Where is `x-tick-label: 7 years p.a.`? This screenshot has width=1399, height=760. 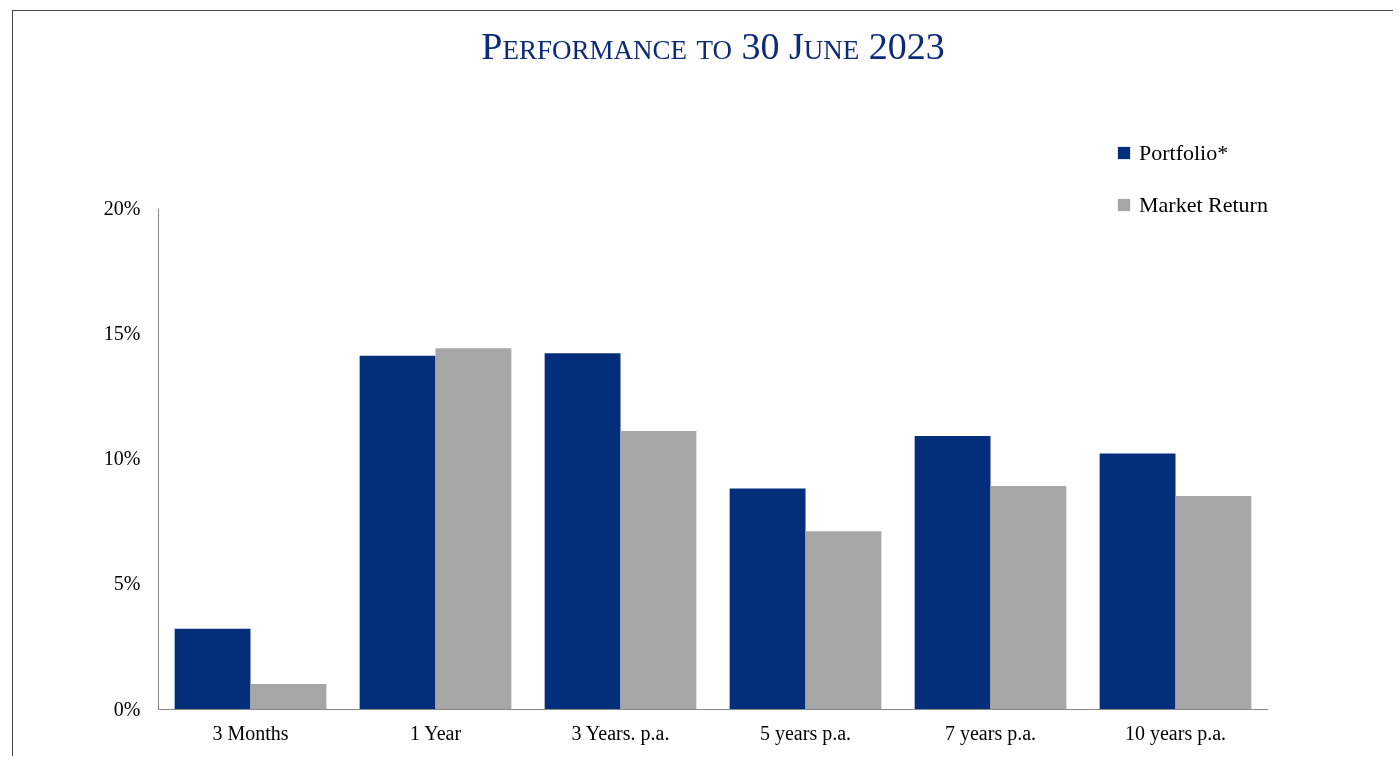 x-tick-label: 7 years p.a. is located at coordinates (990, 733).